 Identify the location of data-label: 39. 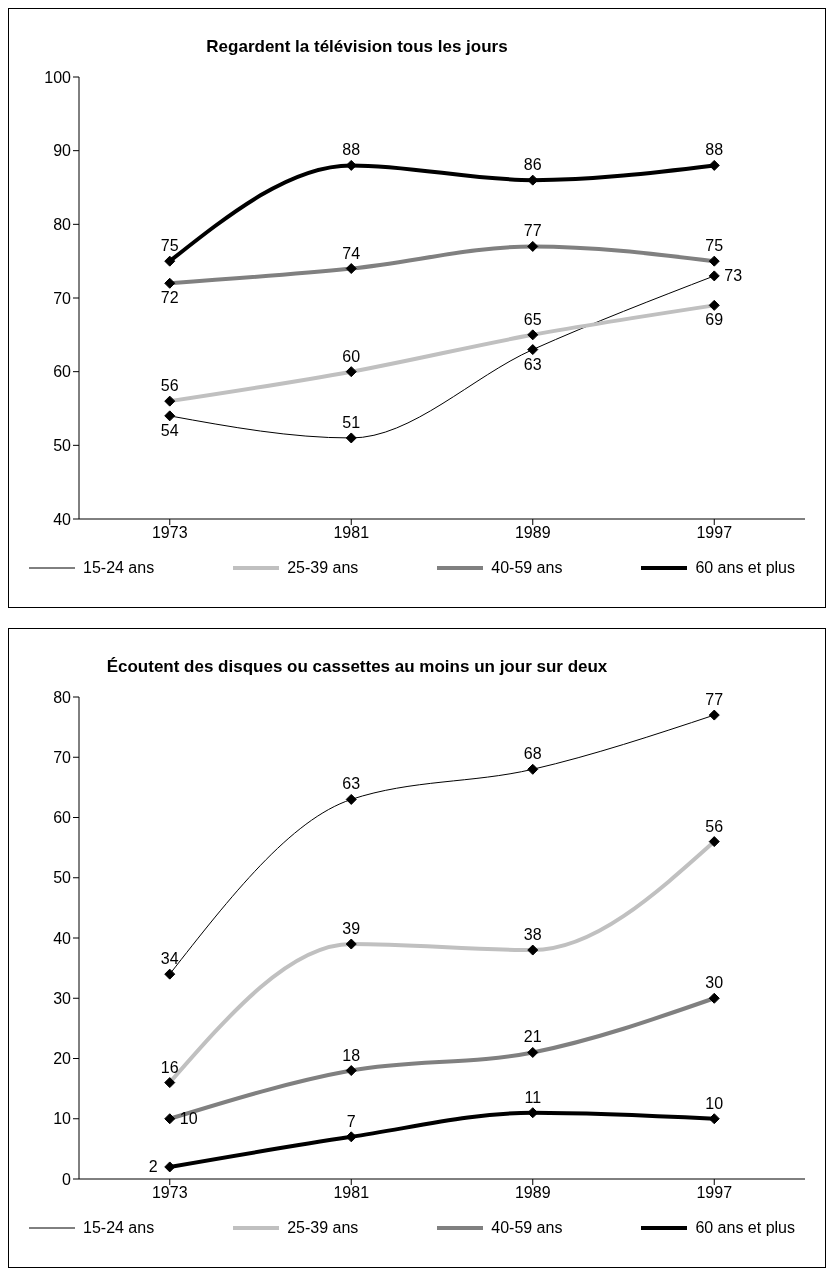
(351, 929).